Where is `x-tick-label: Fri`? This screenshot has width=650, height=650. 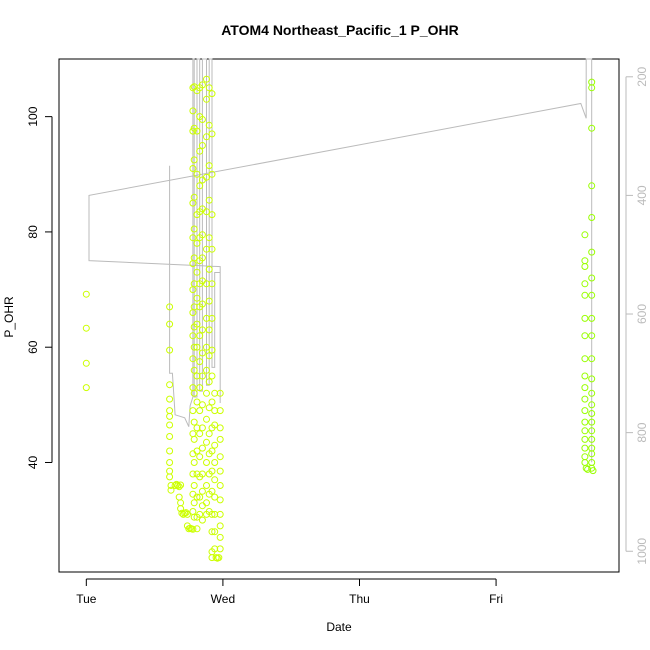 x-tick-label: Fri is located at coordinates (496, 599).